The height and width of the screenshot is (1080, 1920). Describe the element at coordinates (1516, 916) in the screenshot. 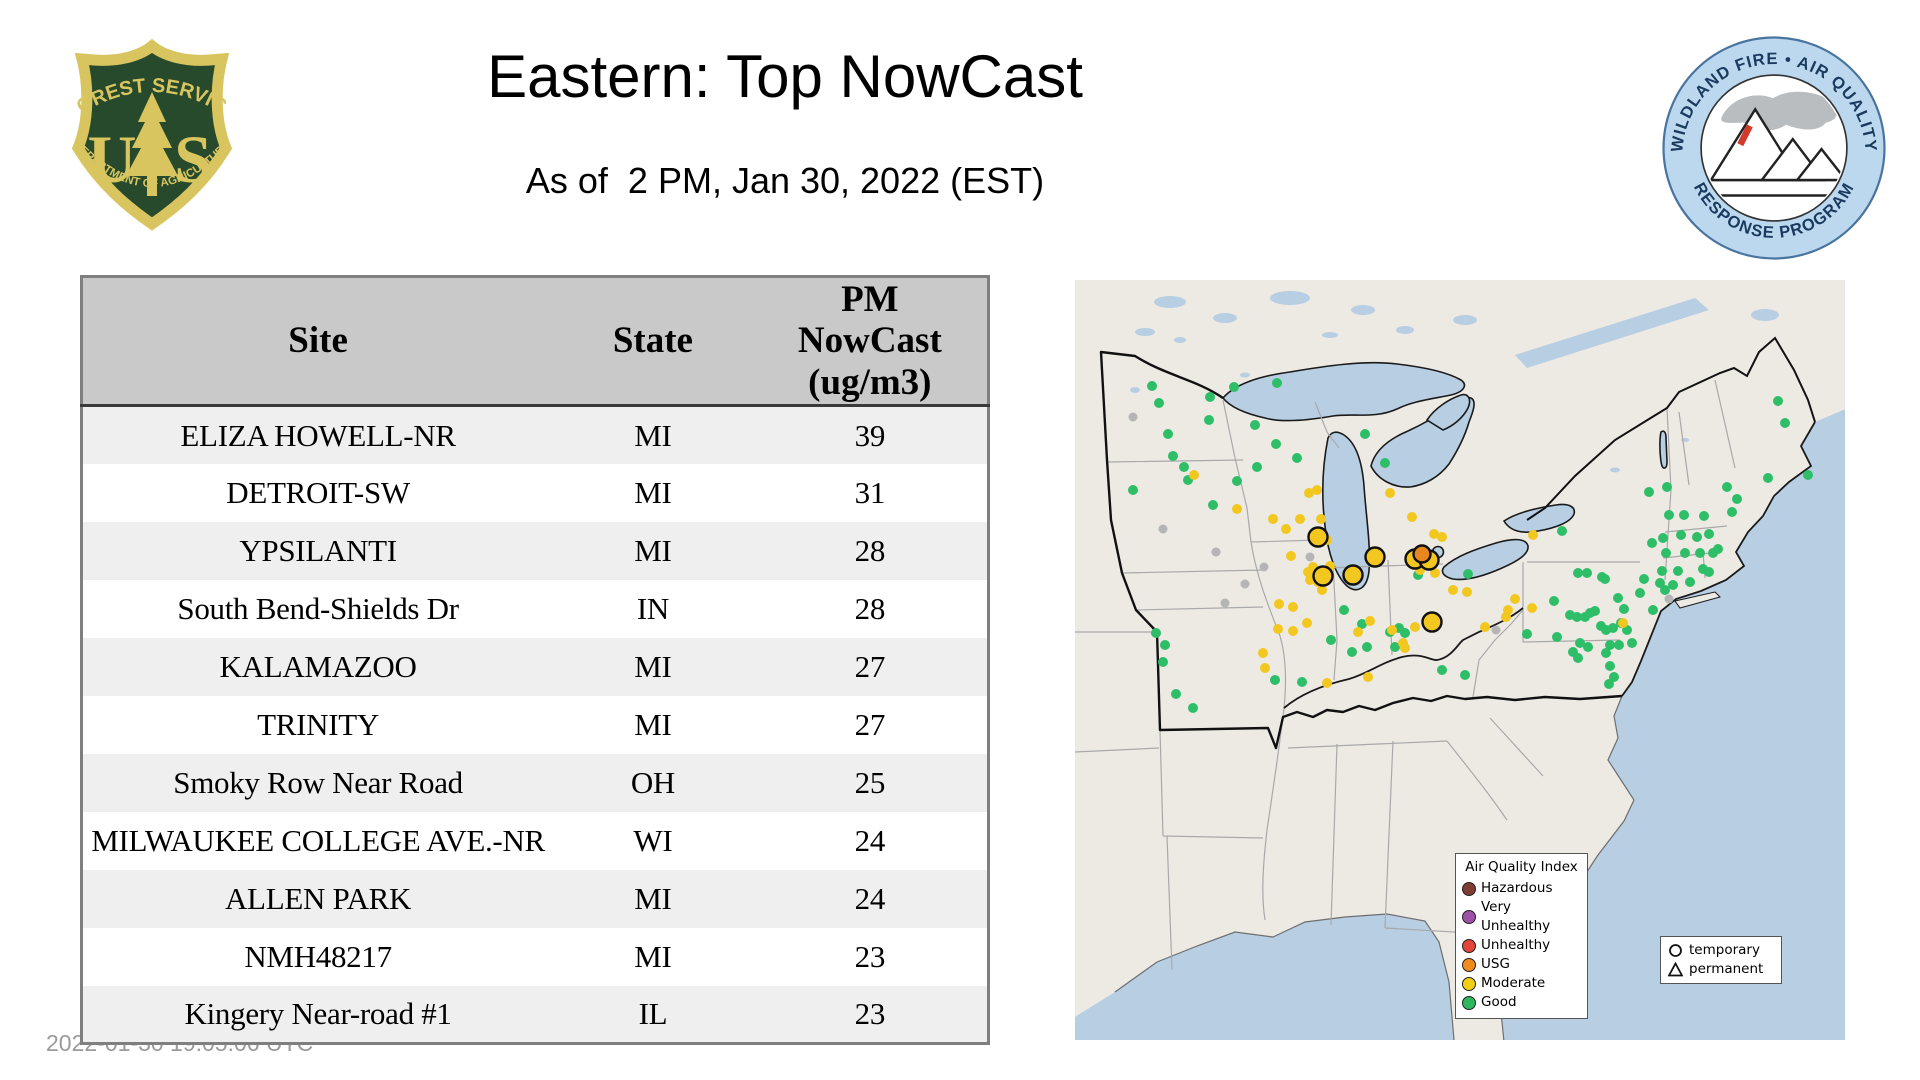

I see `aqi-legend-label: Very Unhealthy` at that location.